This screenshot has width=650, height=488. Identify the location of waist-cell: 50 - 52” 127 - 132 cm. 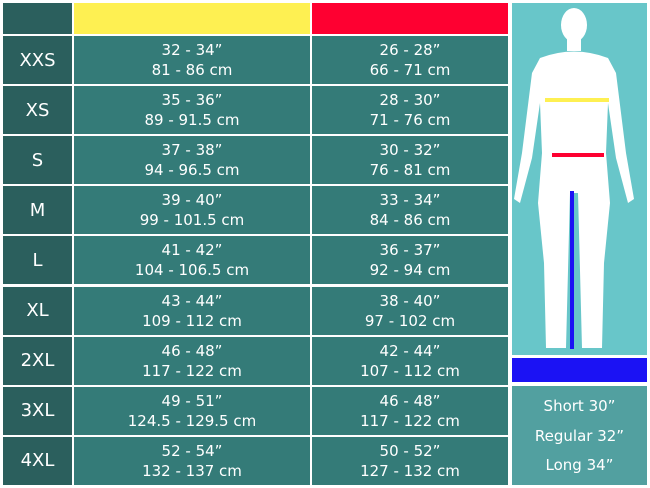
(410, 460).